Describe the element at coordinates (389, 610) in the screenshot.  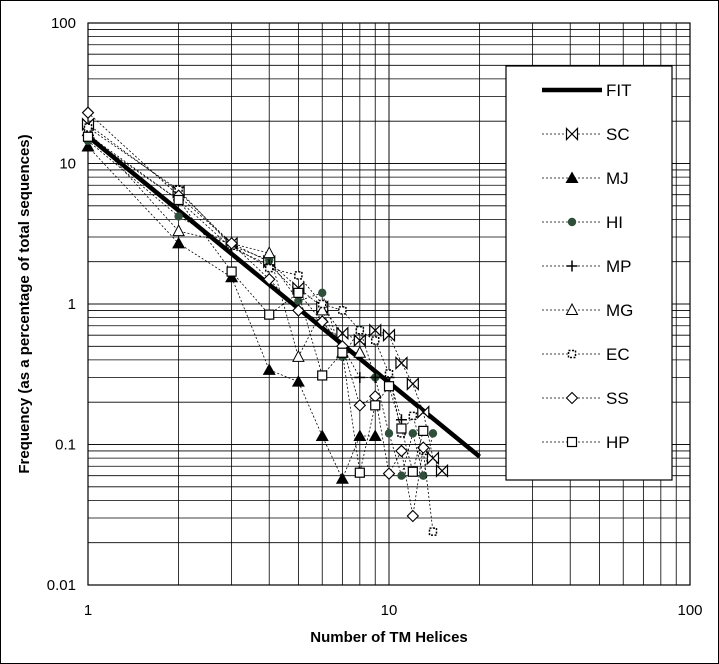
I see `x-tick-label: 10` at that location.